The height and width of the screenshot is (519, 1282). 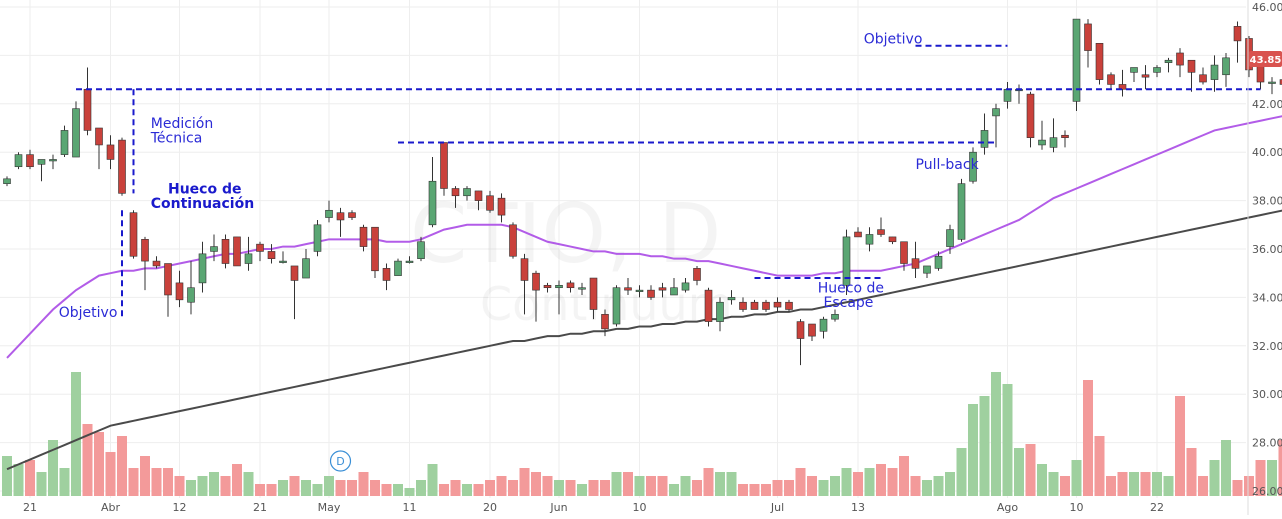 I want to click on price-tick-9: 28.00, so click(x=1267, y=443).